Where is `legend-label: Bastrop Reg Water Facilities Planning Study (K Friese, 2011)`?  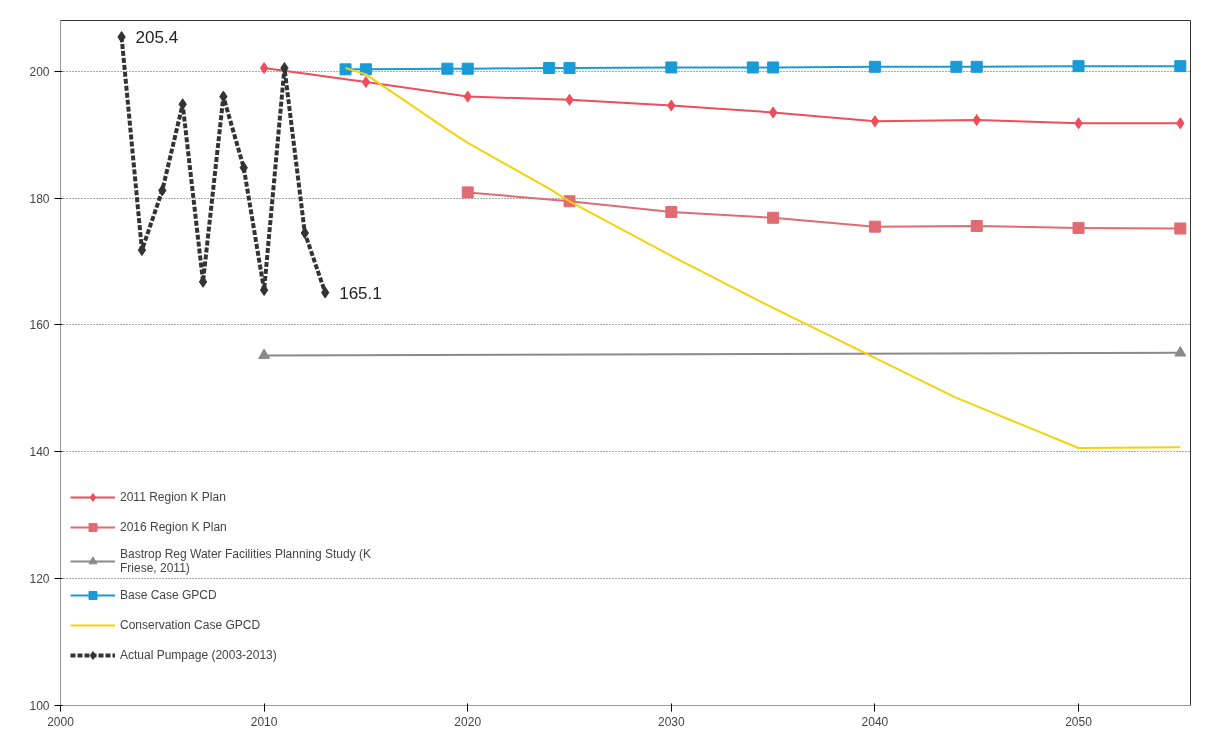
legend-label: Bastrop Reg Water Facilities Planning Study (K Friese, 2011) is located at coordinates (245, 561).